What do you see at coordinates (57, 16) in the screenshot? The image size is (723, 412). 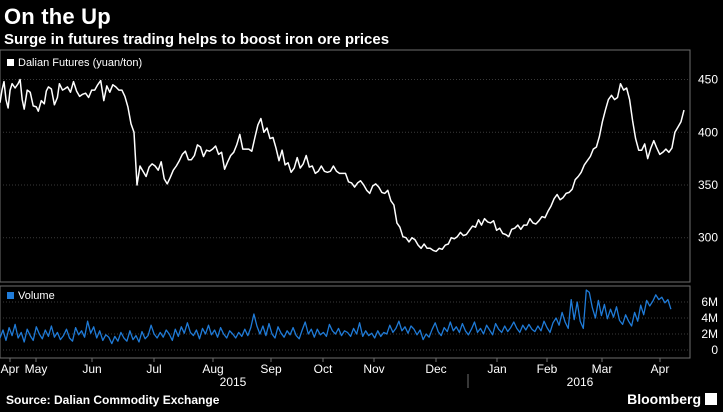 I see `chart-title: On the Up` at bounding box center [57, 16].